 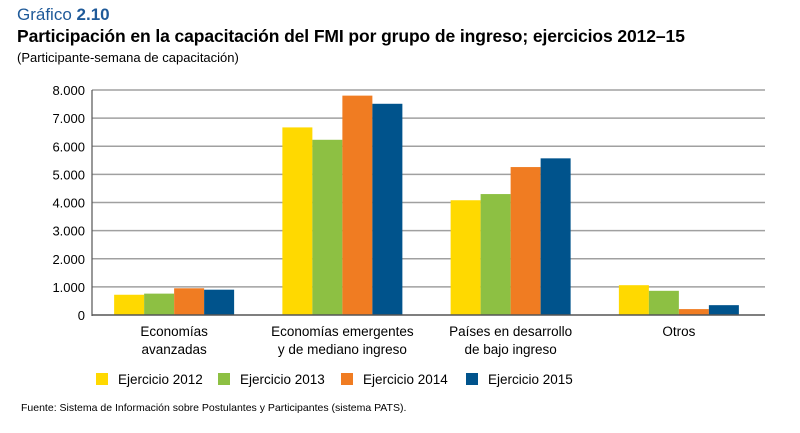 What do you see at coordinates (128, 57) in the screenshot?
I see `chart-subtitle: (Participante-semana de capacitación)` at bounding box center [128, 57].